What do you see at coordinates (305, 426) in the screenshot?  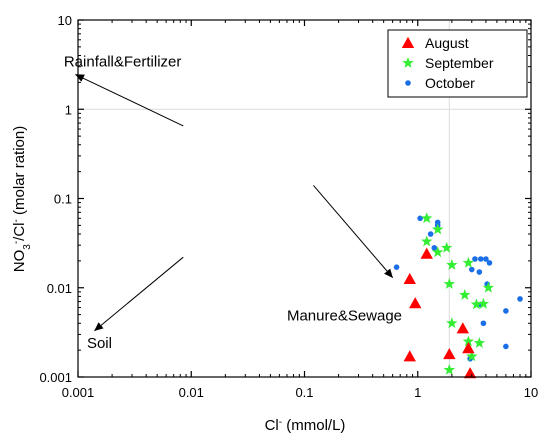 I see `x-axis-title: Cl- (mmol/L)` at bounding box center [305, 426].